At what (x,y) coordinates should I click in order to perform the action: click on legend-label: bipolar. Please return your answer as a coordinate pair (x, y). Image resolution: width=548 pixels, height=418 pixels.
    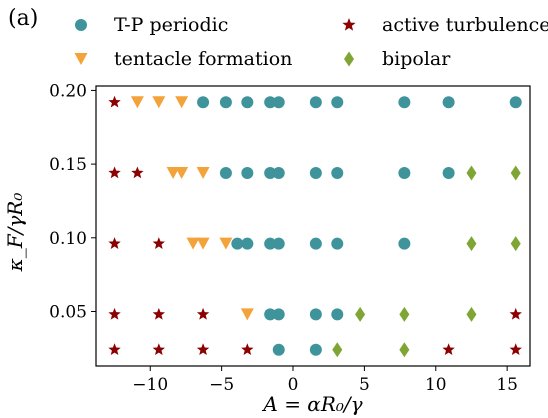
    Looking at the image, I should click on (416, 59).